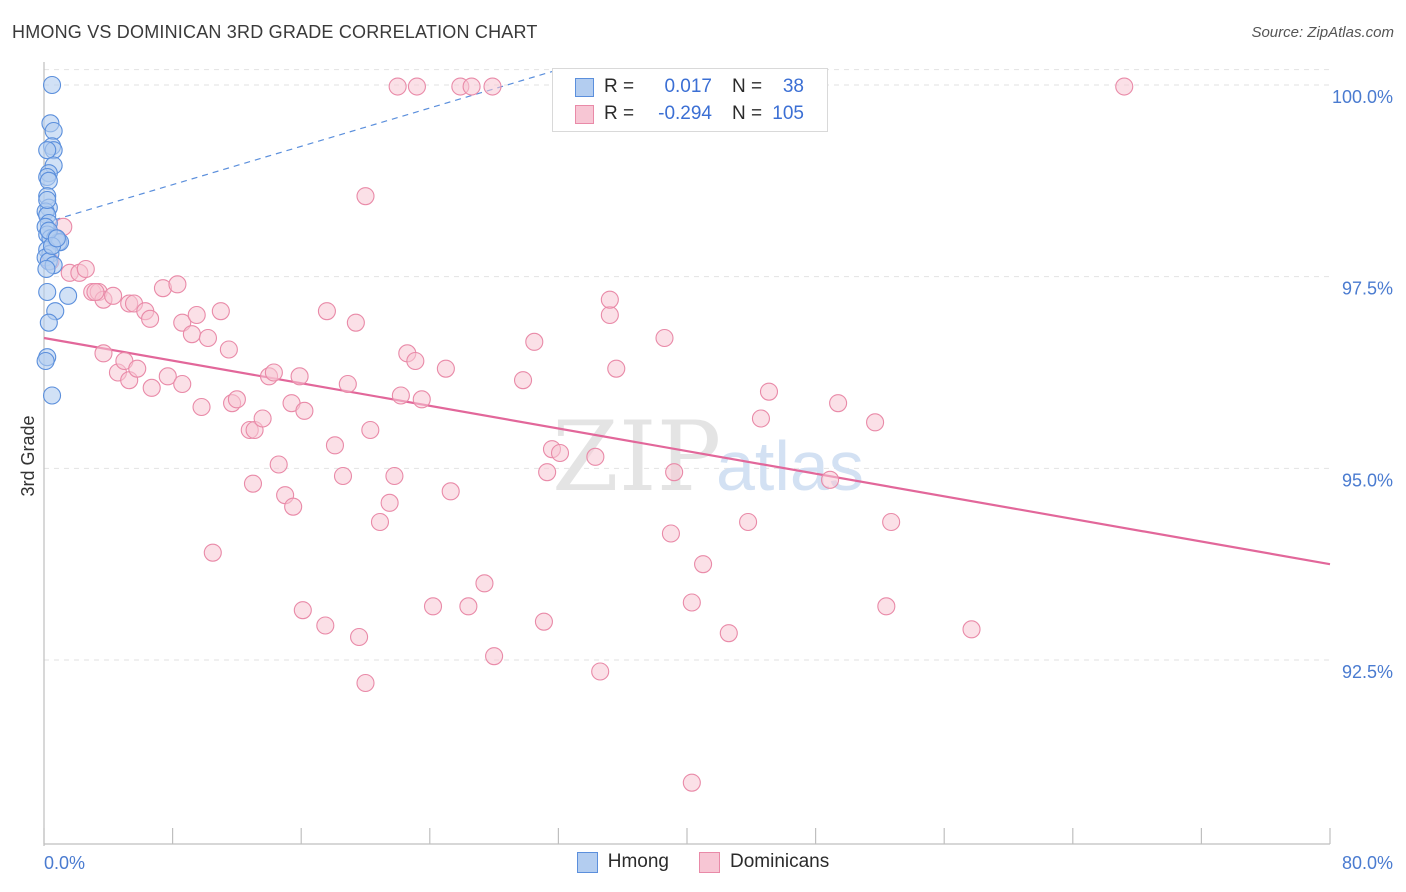  Describe the element at coordinates (1362, 97) in the screenshot. I see `y-tick-label: 100.0%` at that location.